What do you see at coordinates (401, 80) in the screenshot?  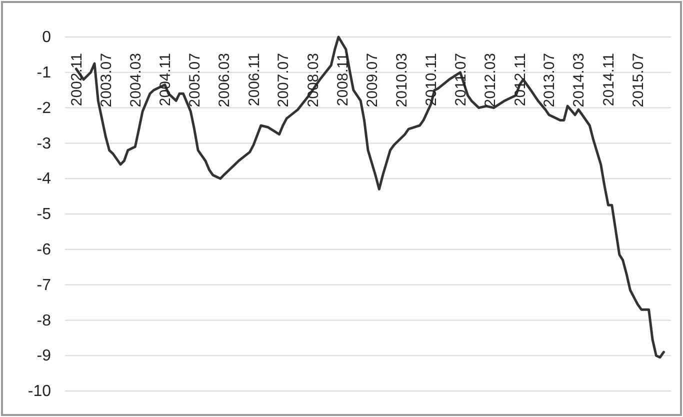 I see `x-tick-label: 2010.03` at bounding box center [401, 80].